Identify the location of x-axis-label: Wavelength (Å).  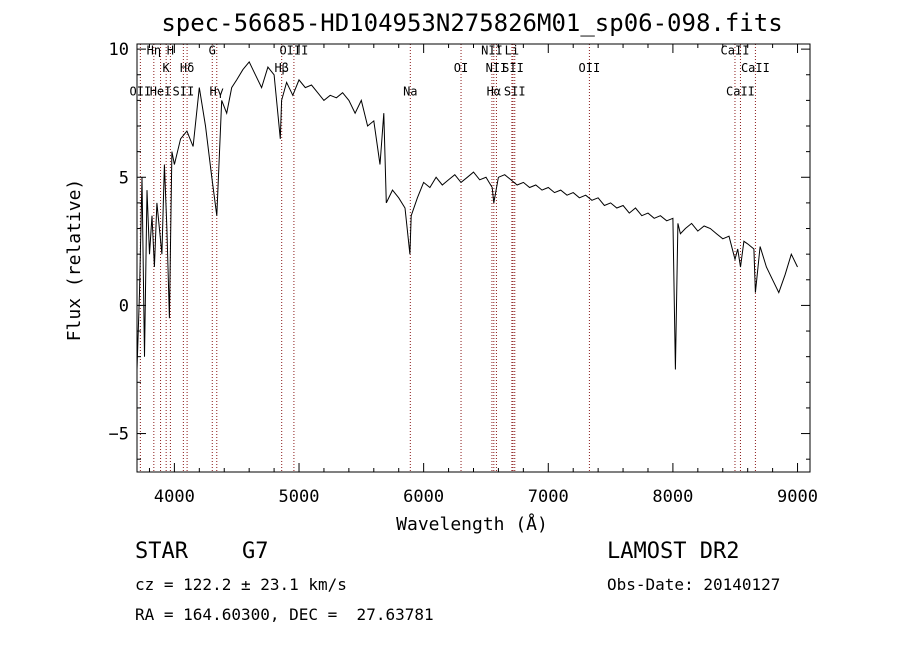
(472, 524).